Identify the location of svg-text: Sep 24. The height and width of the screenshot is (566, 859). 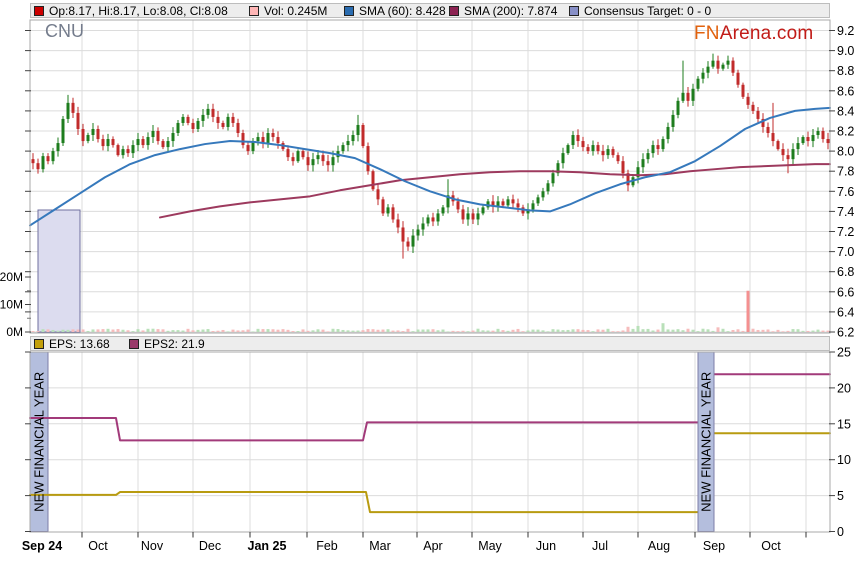
(42, 546).